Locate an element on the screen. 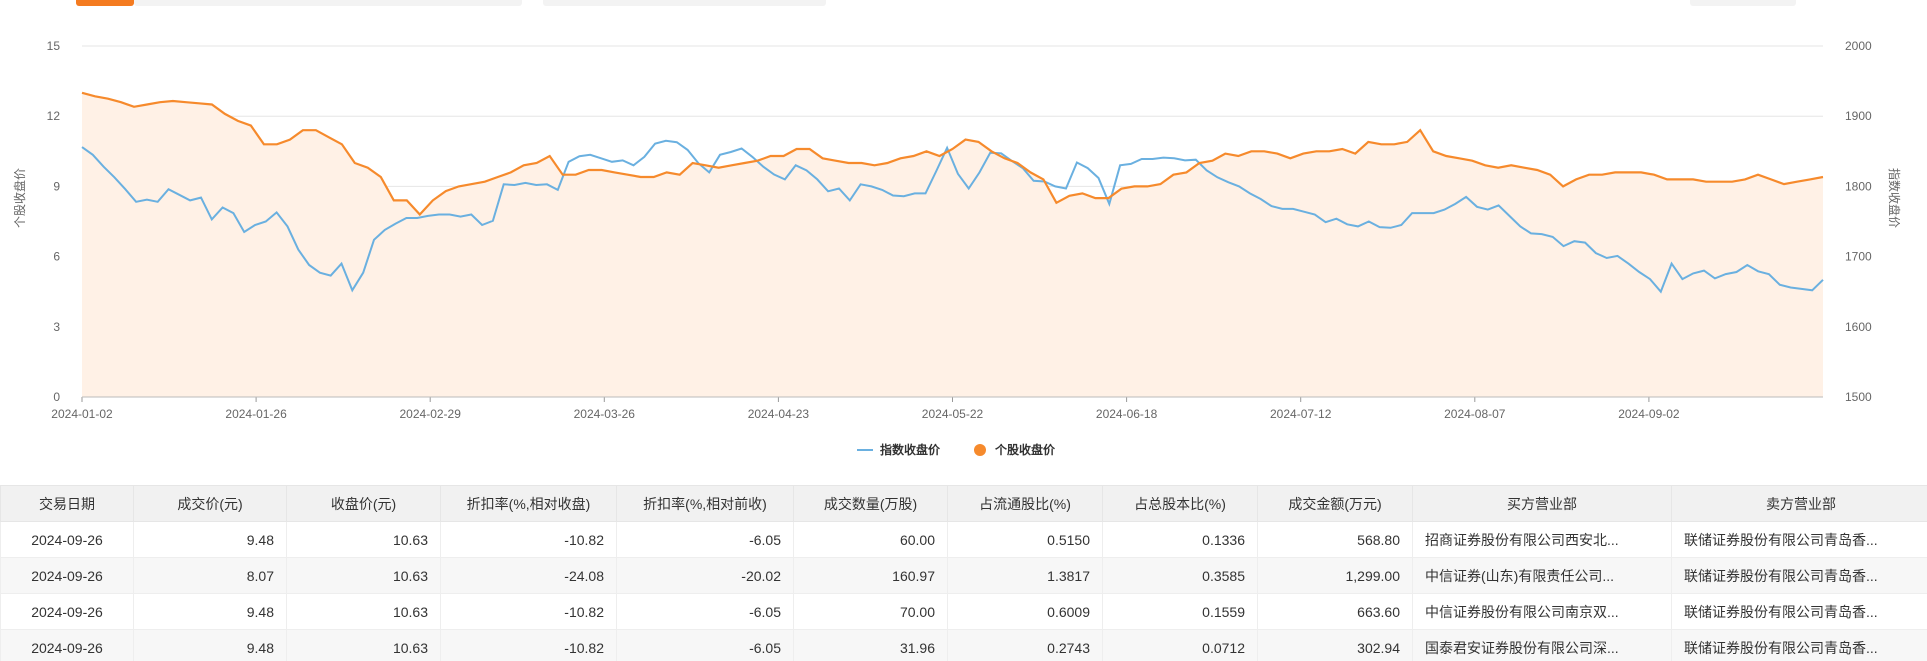 Image resolution: width=1927 pixels, height=661 pixels. filter-box is located at coordinates (328, 3).